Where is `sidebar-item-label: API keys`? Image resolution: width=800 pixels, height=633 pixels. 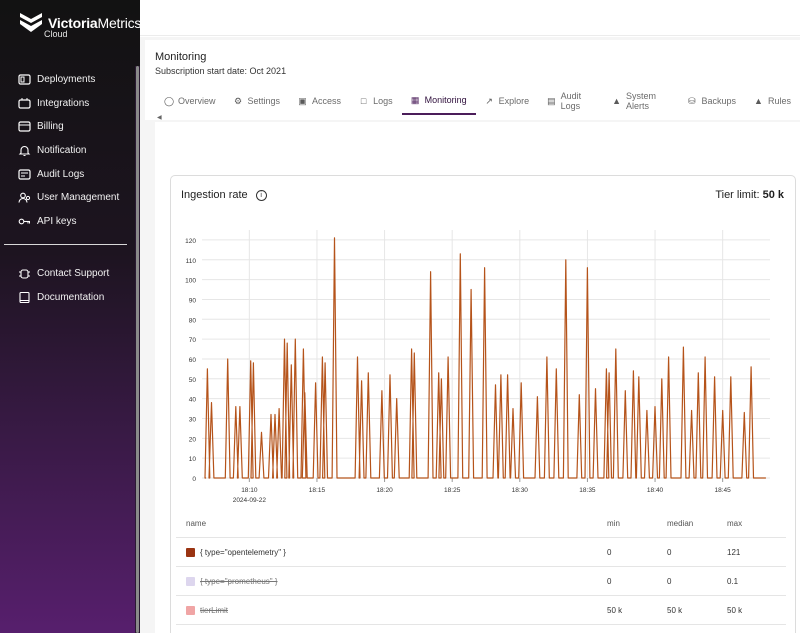 sidebar-item-label: API keys is located at coordinates (57, 221).